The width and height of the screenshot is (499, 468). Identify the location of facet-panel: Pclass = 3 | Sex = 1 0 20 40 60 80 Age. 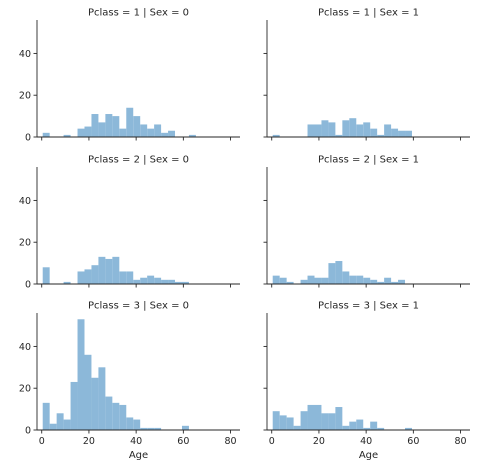
(366, 381).